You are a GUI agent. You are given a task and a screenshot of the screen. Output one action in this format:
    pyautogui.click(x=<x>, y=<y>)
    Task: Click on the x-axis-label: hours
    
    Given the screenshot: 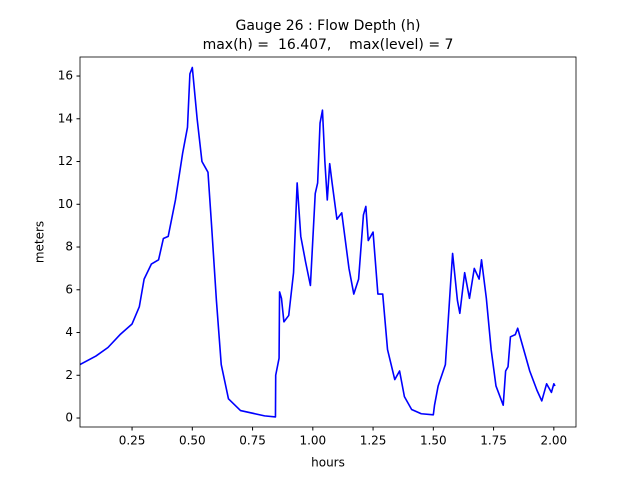 What is the action you would take?
    pyautogui.click(x=328, y=463)
    